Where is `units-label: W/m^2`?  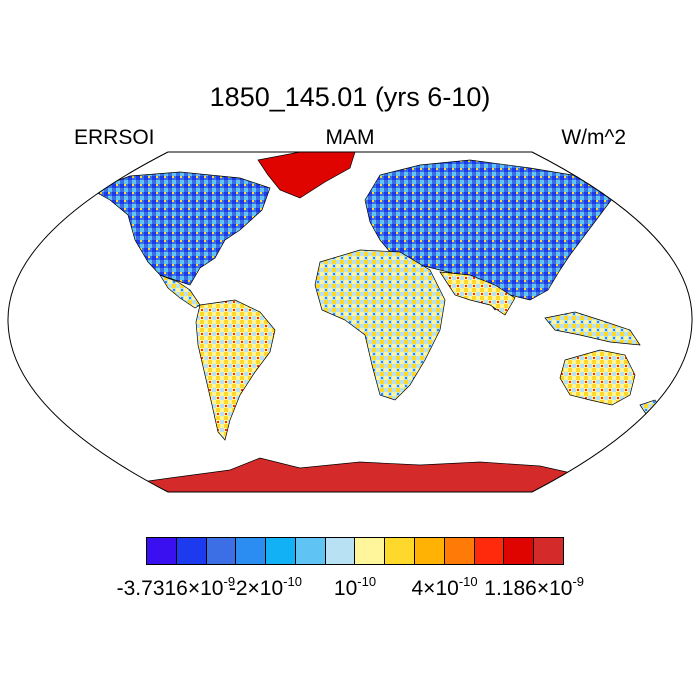
units-label: W/m^2 is located at coordinates (593, 137).